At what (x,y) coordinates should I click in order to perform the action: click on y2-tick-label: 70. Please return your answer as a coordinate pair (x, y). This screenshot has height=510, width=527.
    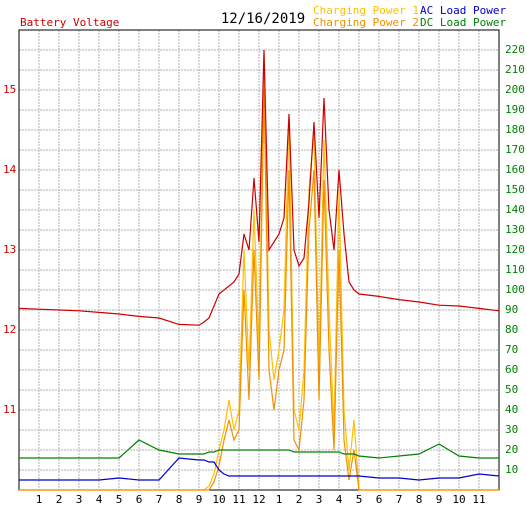
    Looking at the image, I should click on (511, 349).